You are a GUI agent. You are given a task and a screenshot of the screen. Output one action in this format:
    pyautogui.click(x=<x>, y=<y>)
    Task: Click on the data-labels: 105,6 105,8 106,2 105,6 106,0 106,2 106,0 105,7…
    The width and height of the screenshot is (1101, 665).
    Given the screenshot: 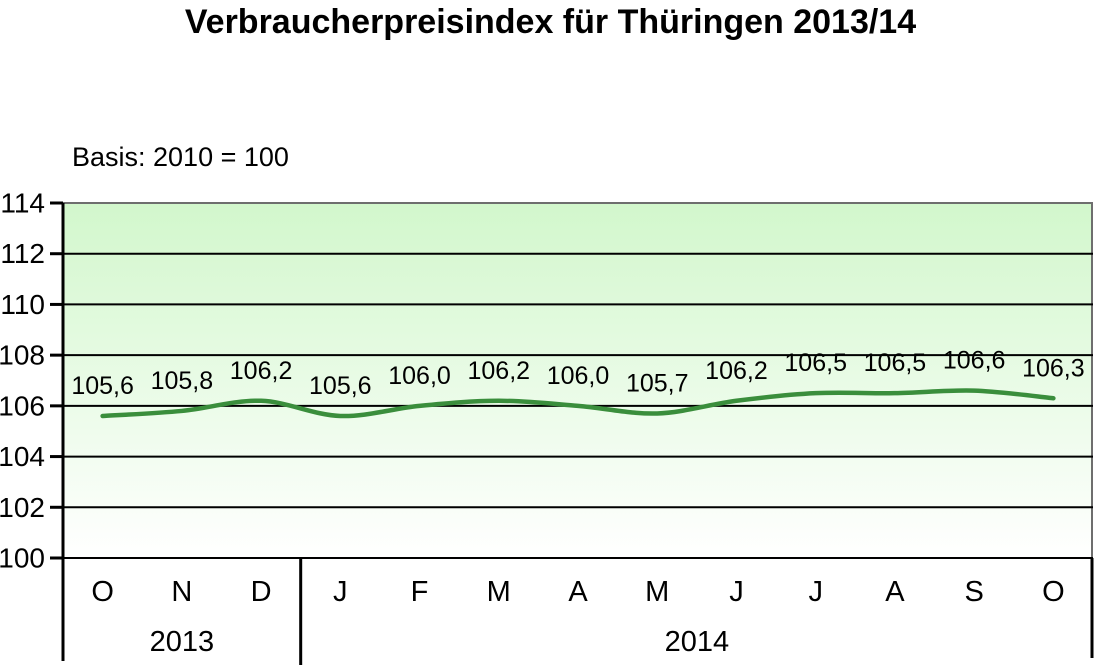 What is the action you would take?
    pyautogui.click(x=577, y=373)
    